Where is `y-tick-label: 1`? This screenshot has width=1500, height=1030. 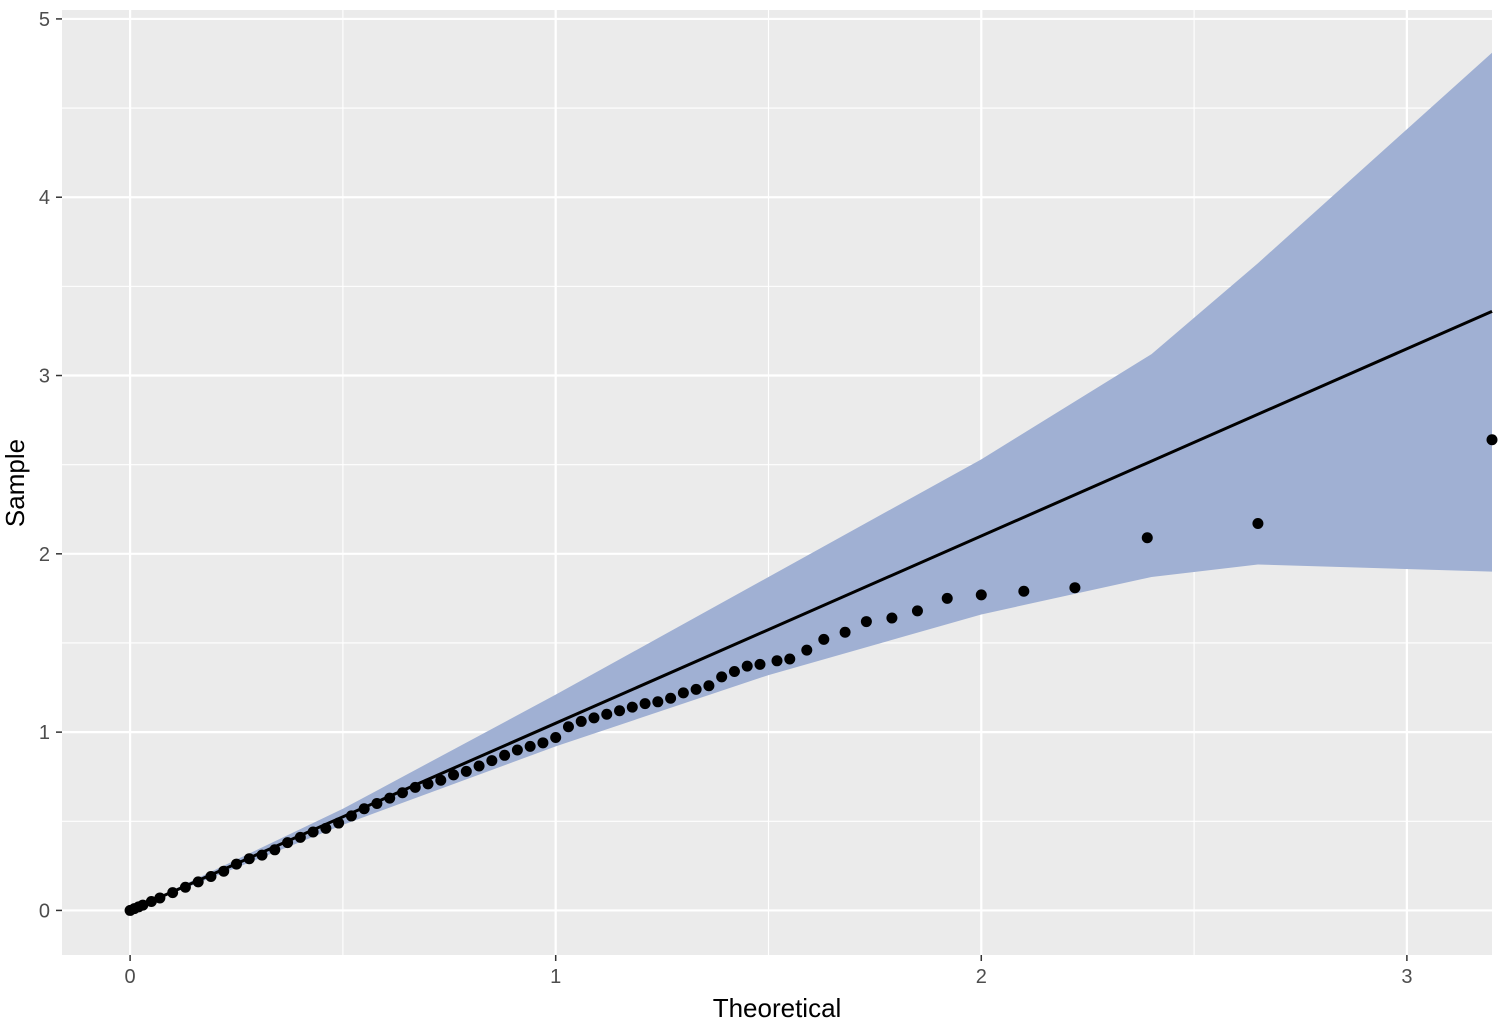 y-tick-label: 1 is located at coordinates (44, 733).